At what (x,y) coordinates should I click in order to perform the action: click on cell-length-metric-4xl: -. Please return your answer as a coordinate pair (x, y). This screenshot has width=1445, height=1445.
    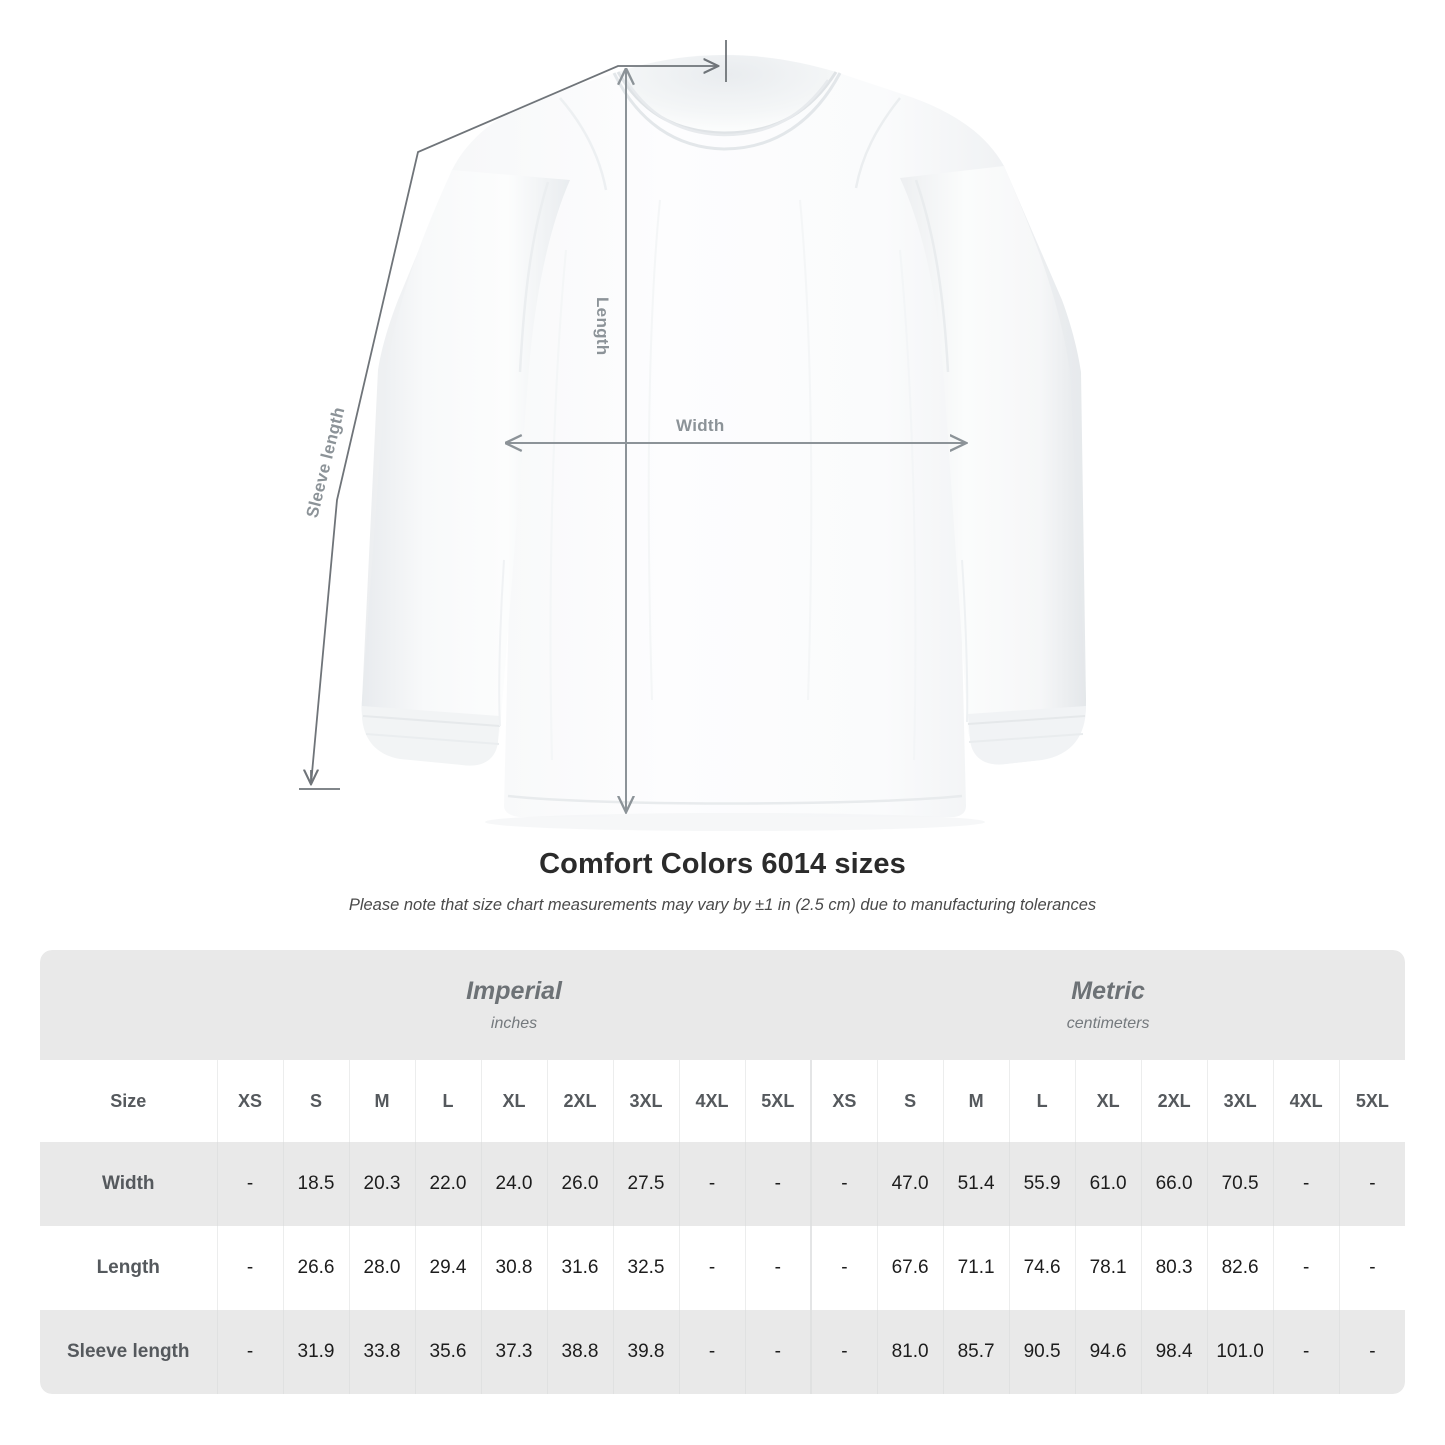
    Looking at the image, I should click on (1306, 1268).